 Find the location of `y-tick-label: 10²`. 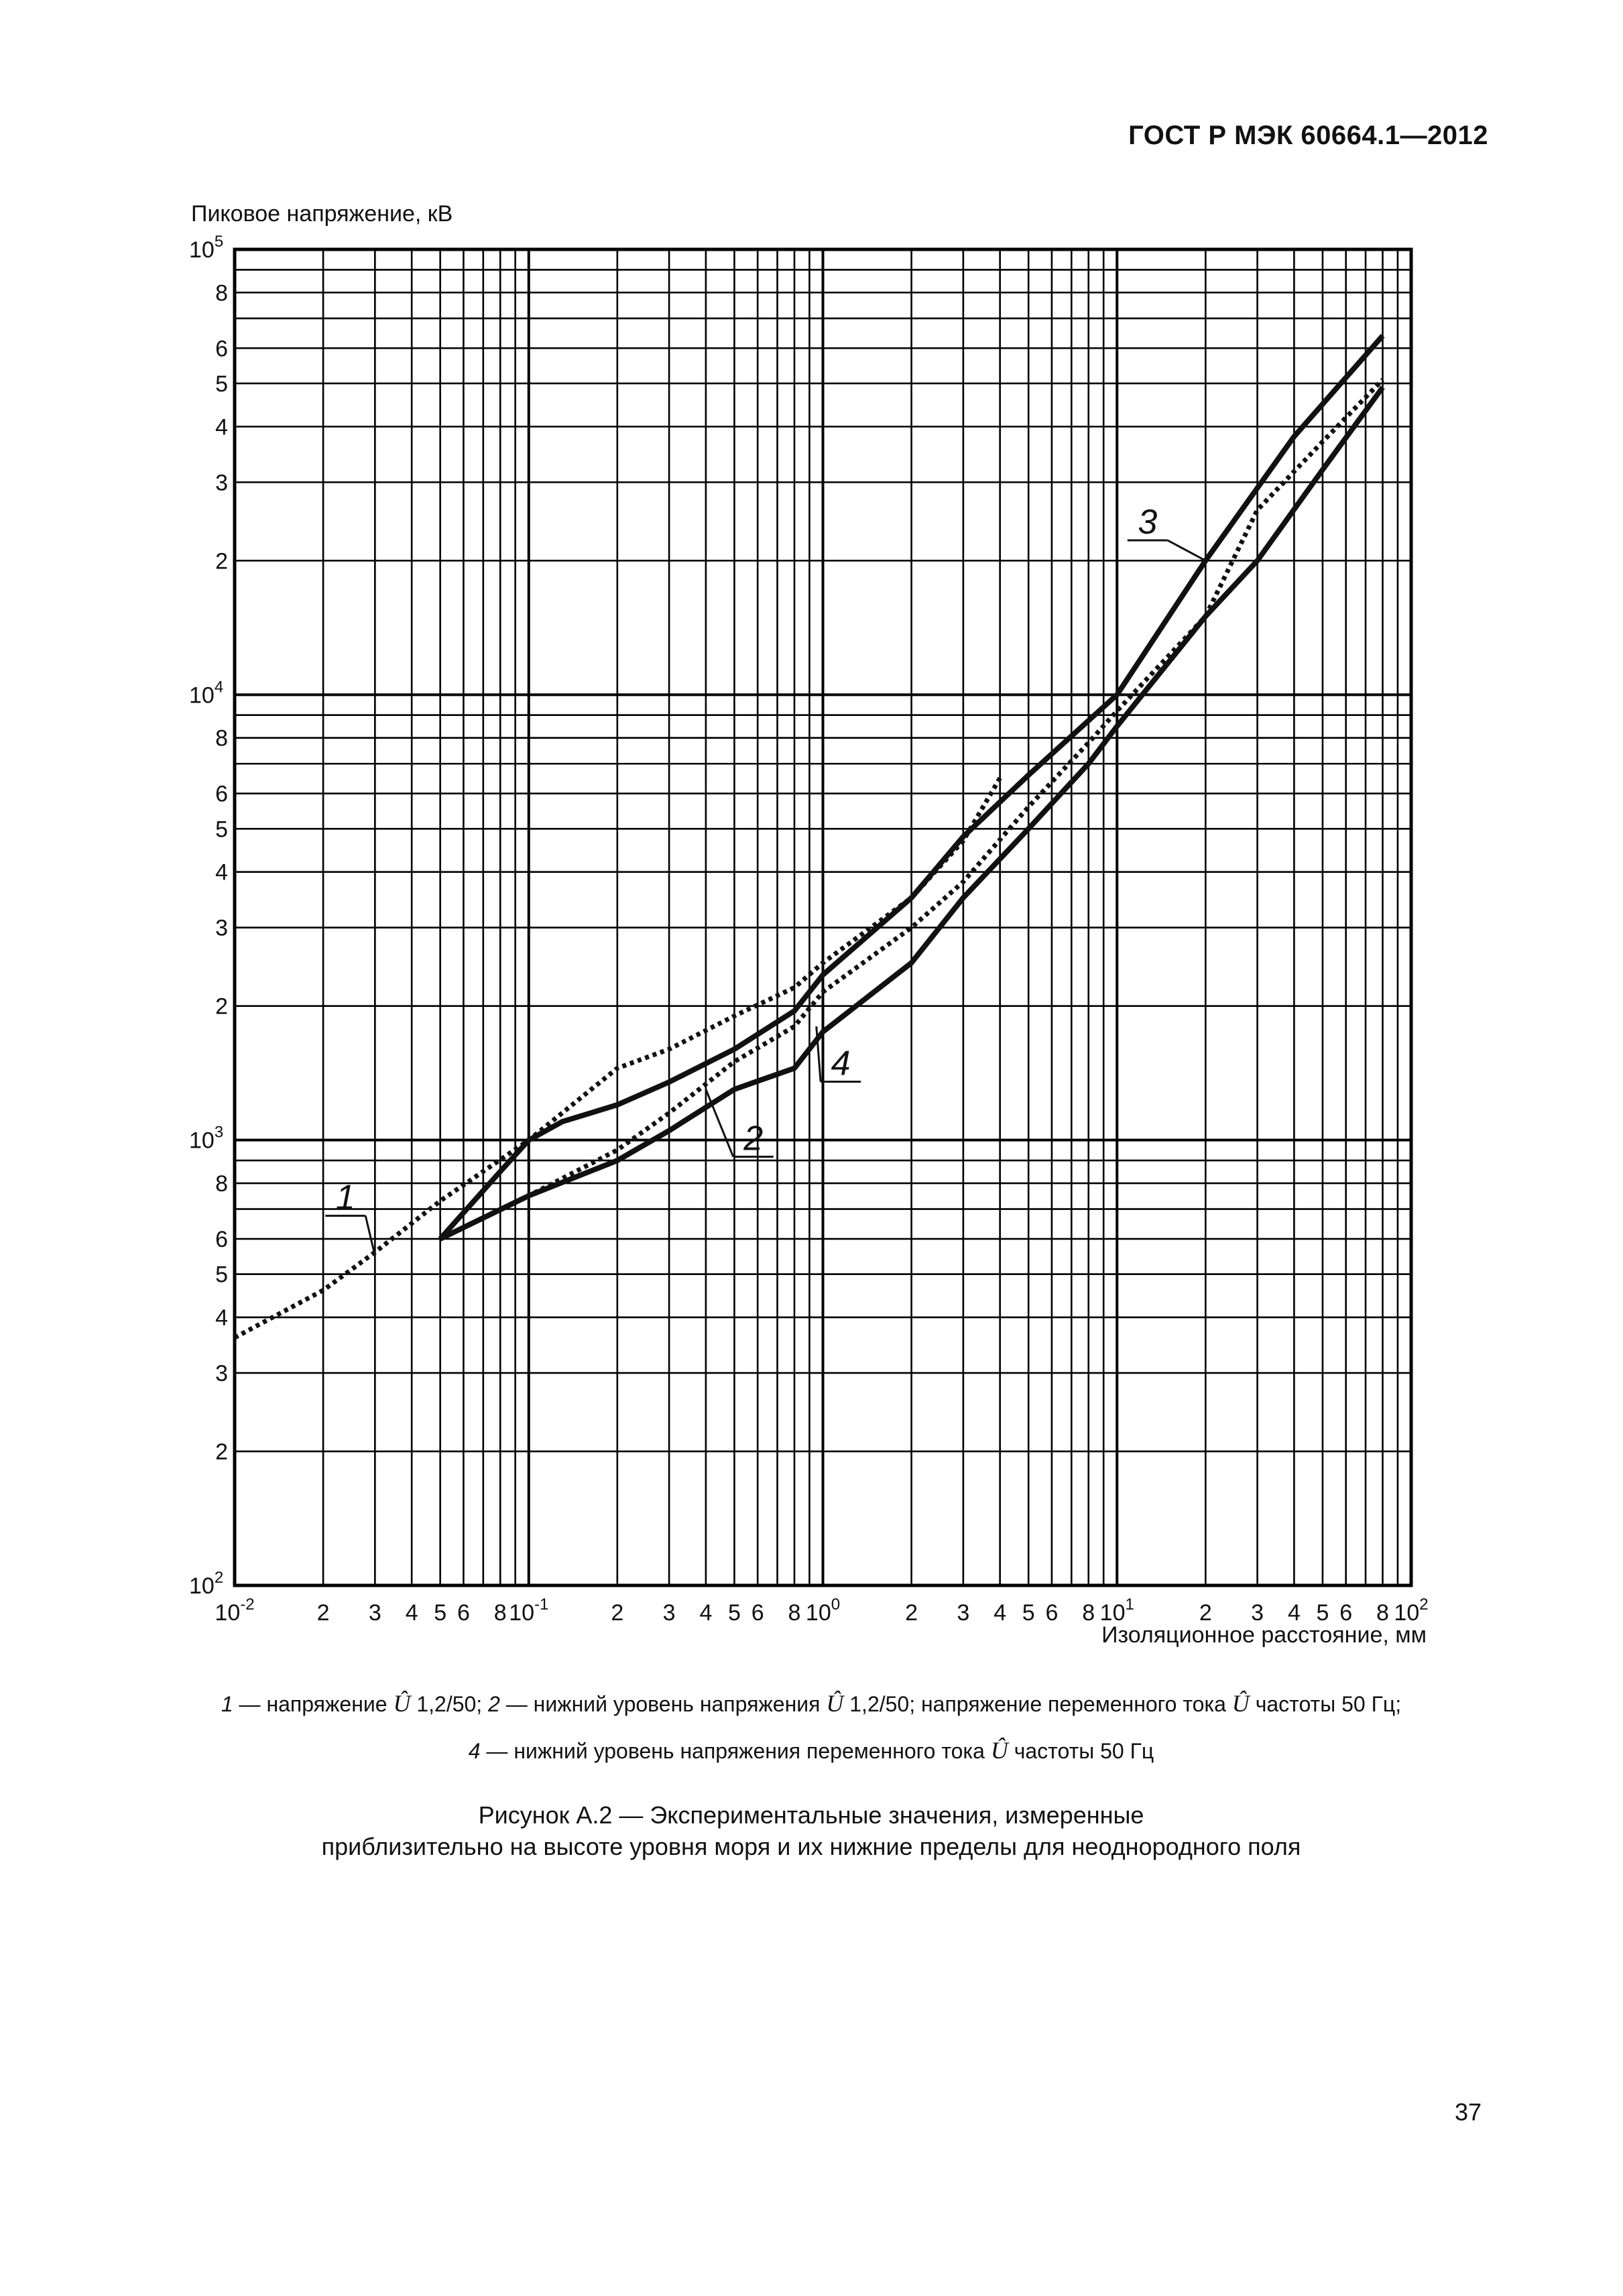

y-tick-label: 10² is located at coordinates (206, 1584).